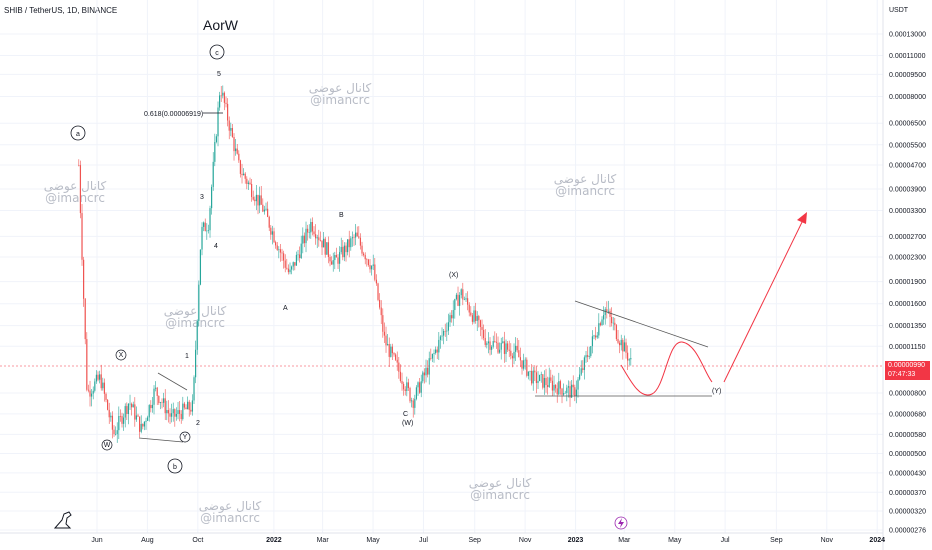 This screenshot has height=550, width=932. What do you see at coordinates (899, 10) in the screenshot?
I see `currency-label: USDT` at bounding box center [899, 10].